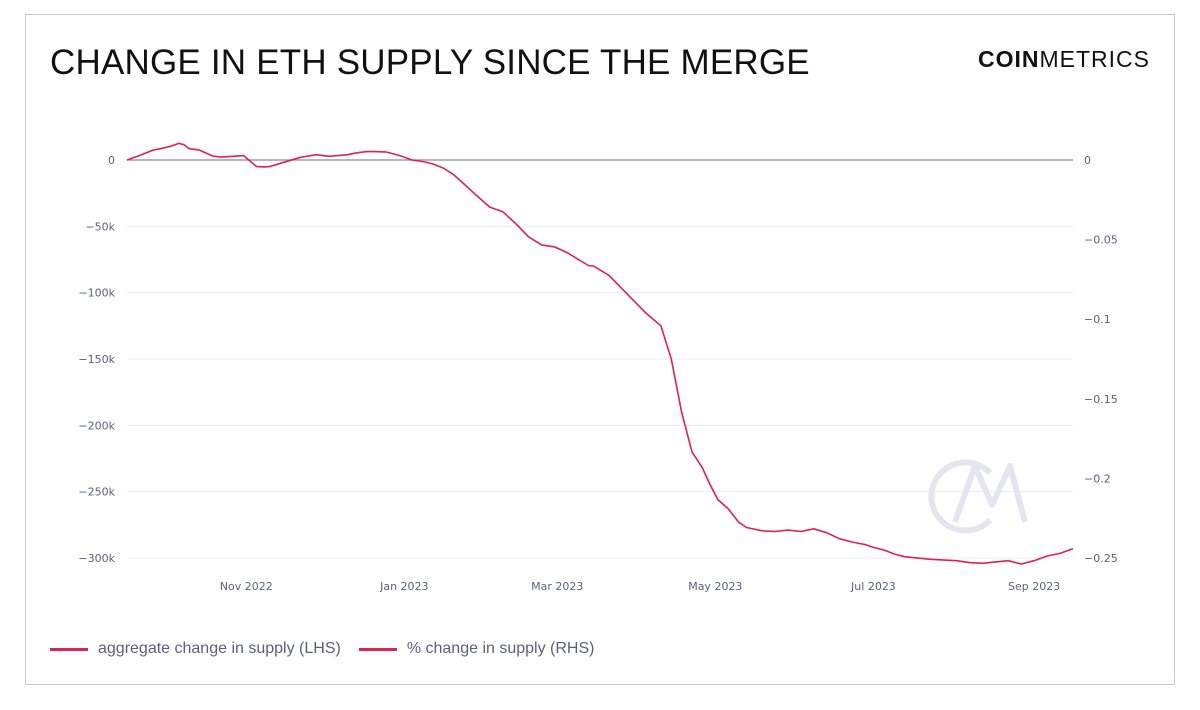  Describe the element at coordinates (100, 226) in the screenshot. I see `left-tick-label: −50k` at that location.